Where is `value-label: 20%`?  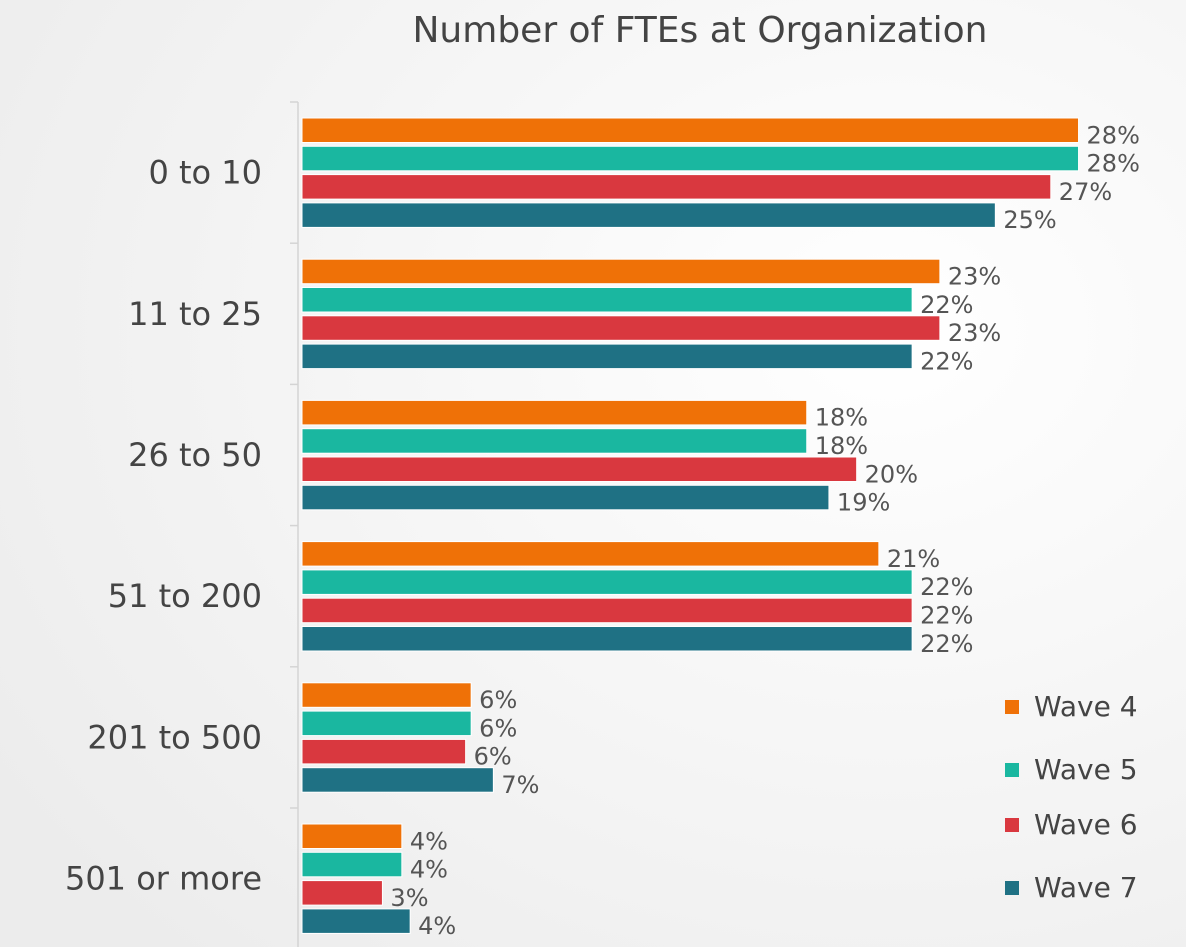 value-label: 20% is located at coordinates (891, 474).